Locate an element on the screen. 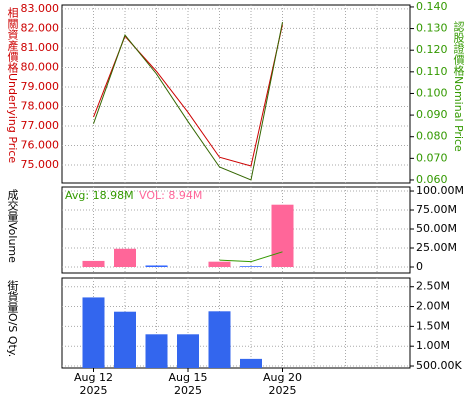  annotation: Avg: 18.98M is located at coordinates (99, 195).